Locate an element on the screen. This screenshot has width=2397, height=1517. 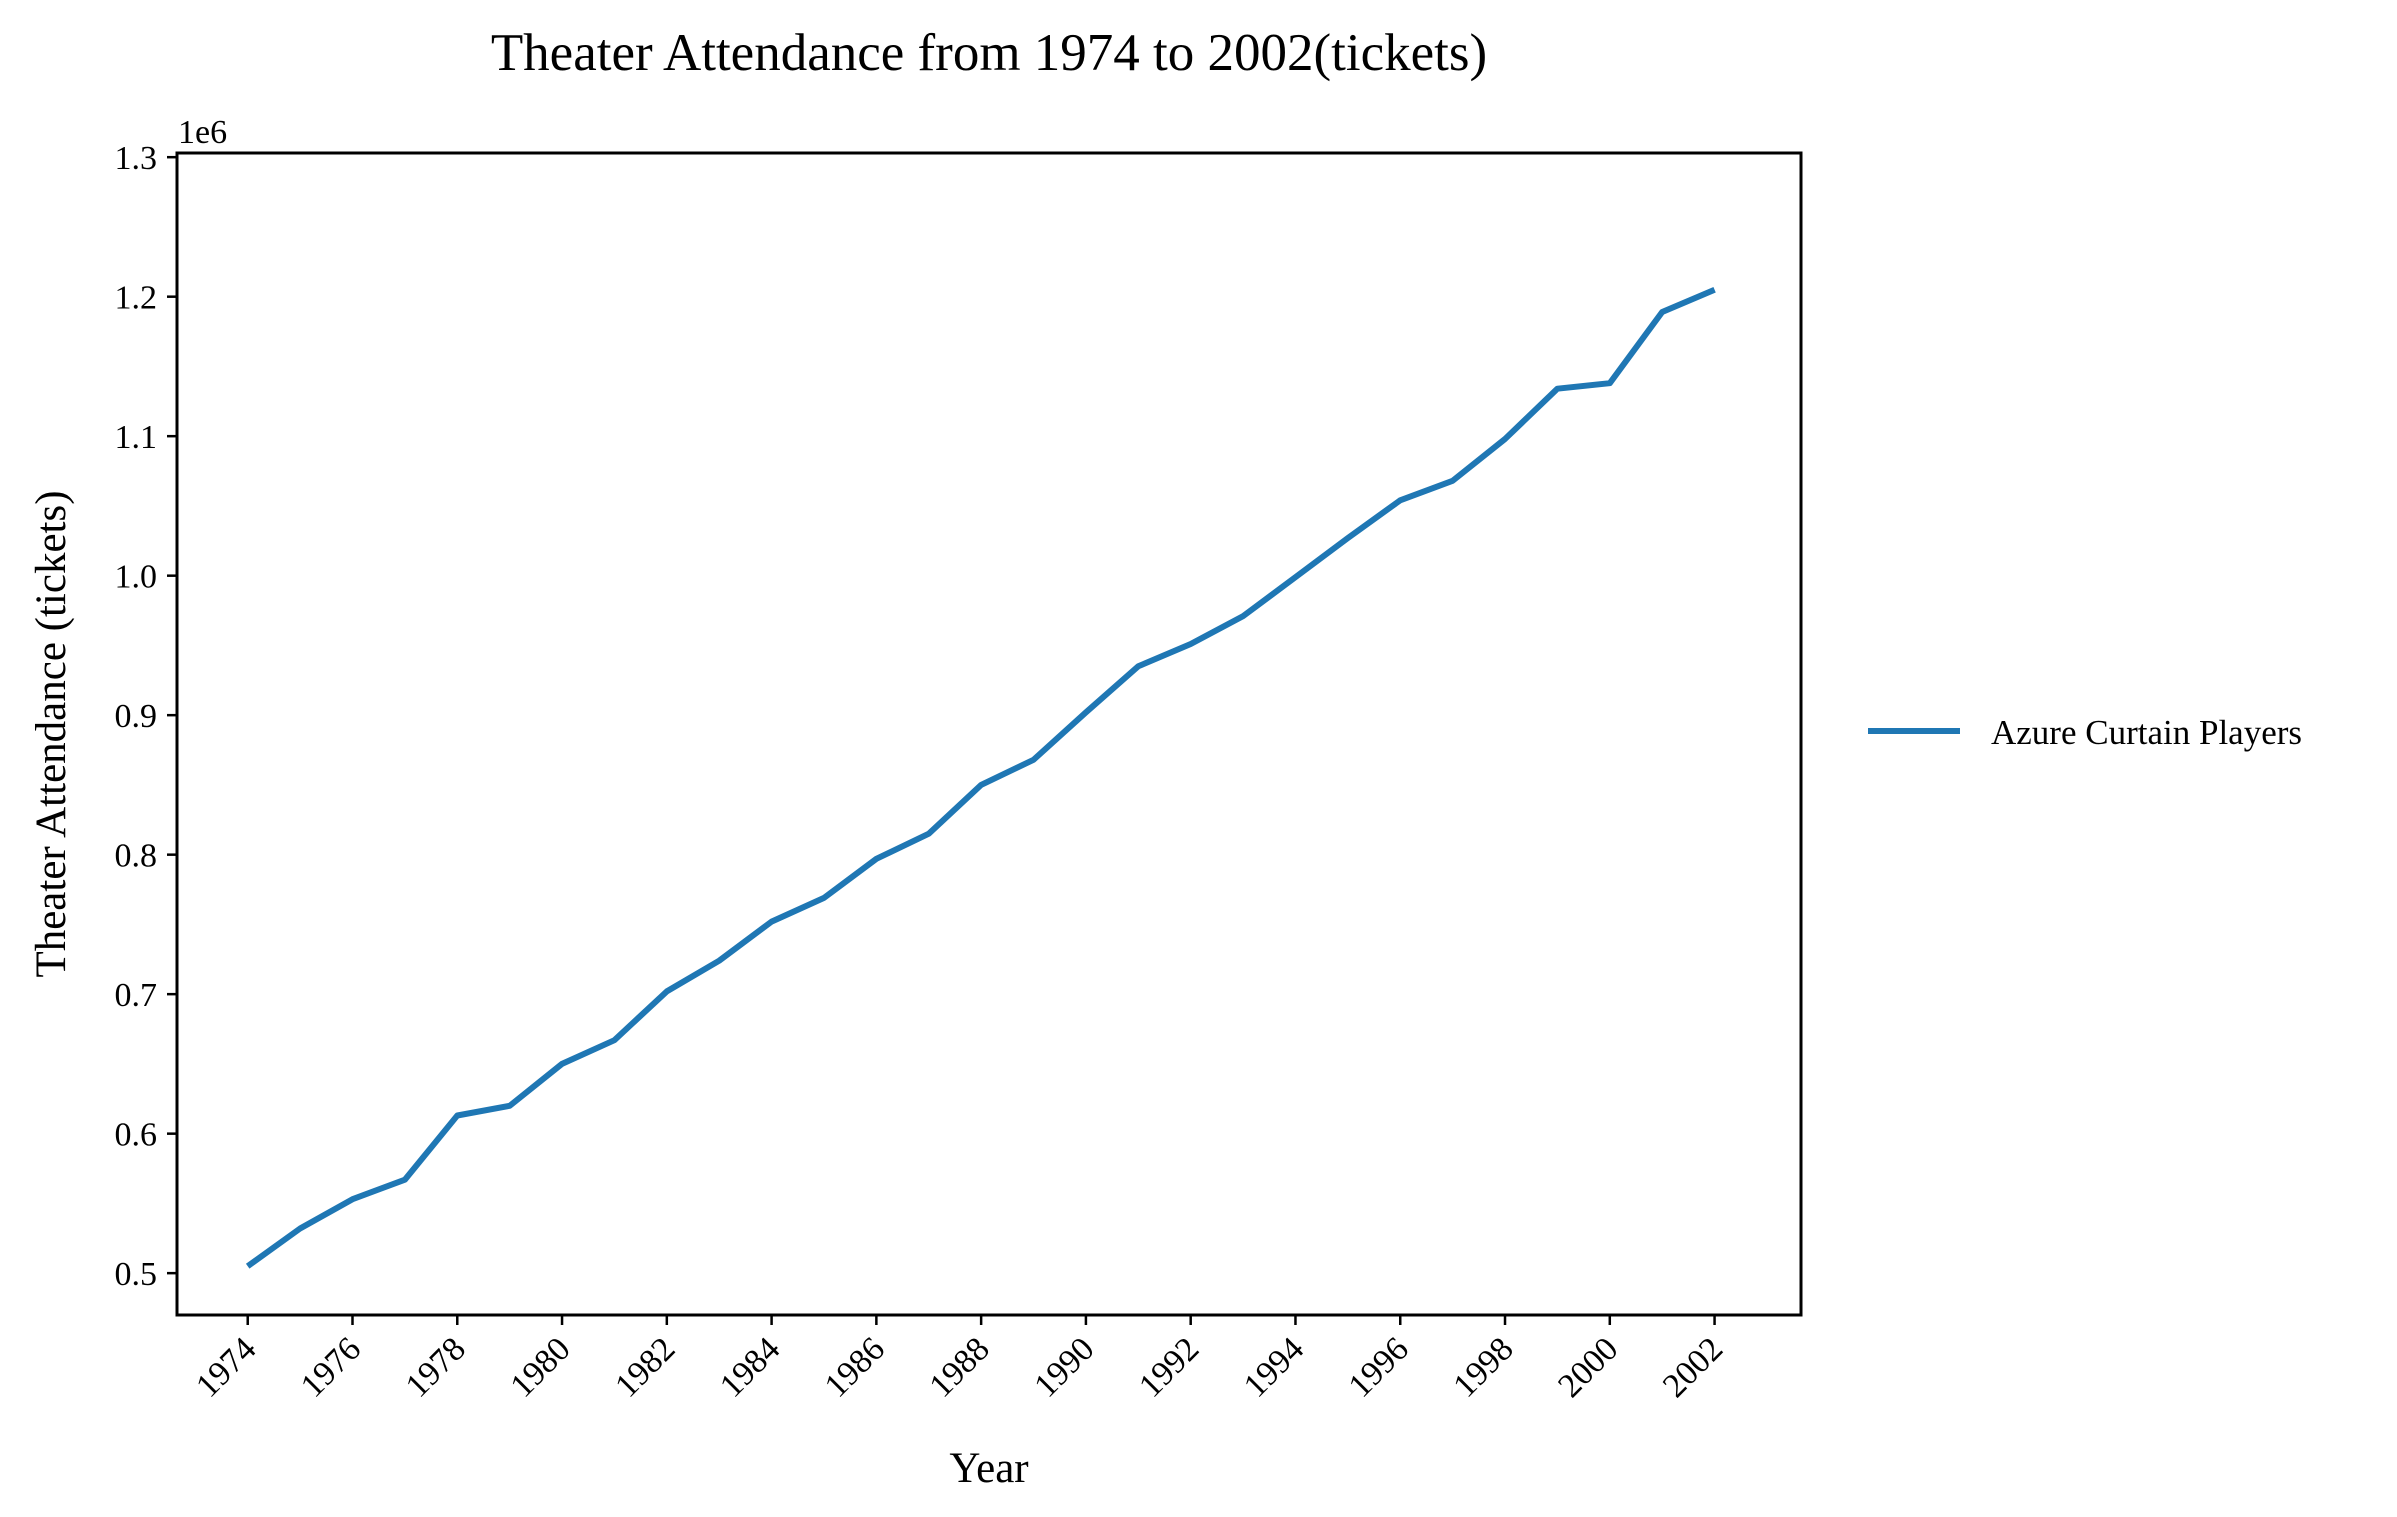
x-tick-label: 2002 is located at coordinates (1693, 1367).